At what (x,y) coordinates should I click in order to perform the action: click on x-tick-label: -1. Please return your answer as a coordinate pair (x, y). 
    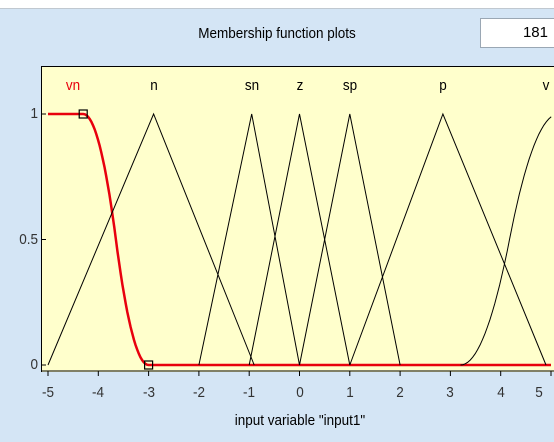
    Looking at the image, I should click on (249, 392).